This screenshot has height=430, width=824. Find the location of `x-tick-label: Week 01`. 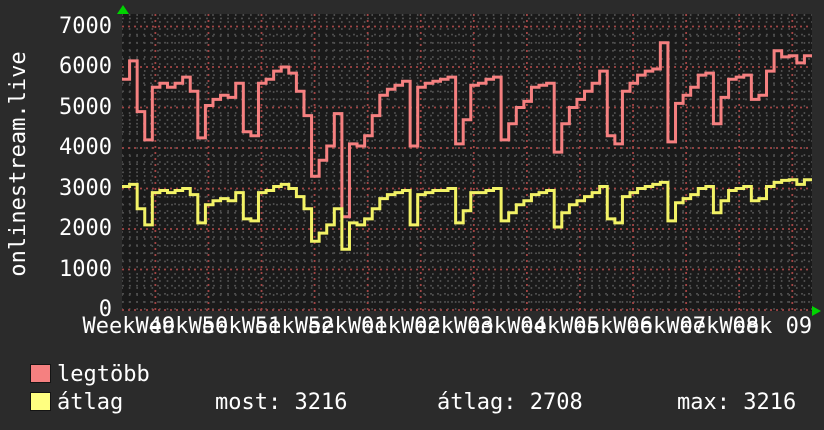

x-tick-label: Week 01 is located at coordinates (341, 326).